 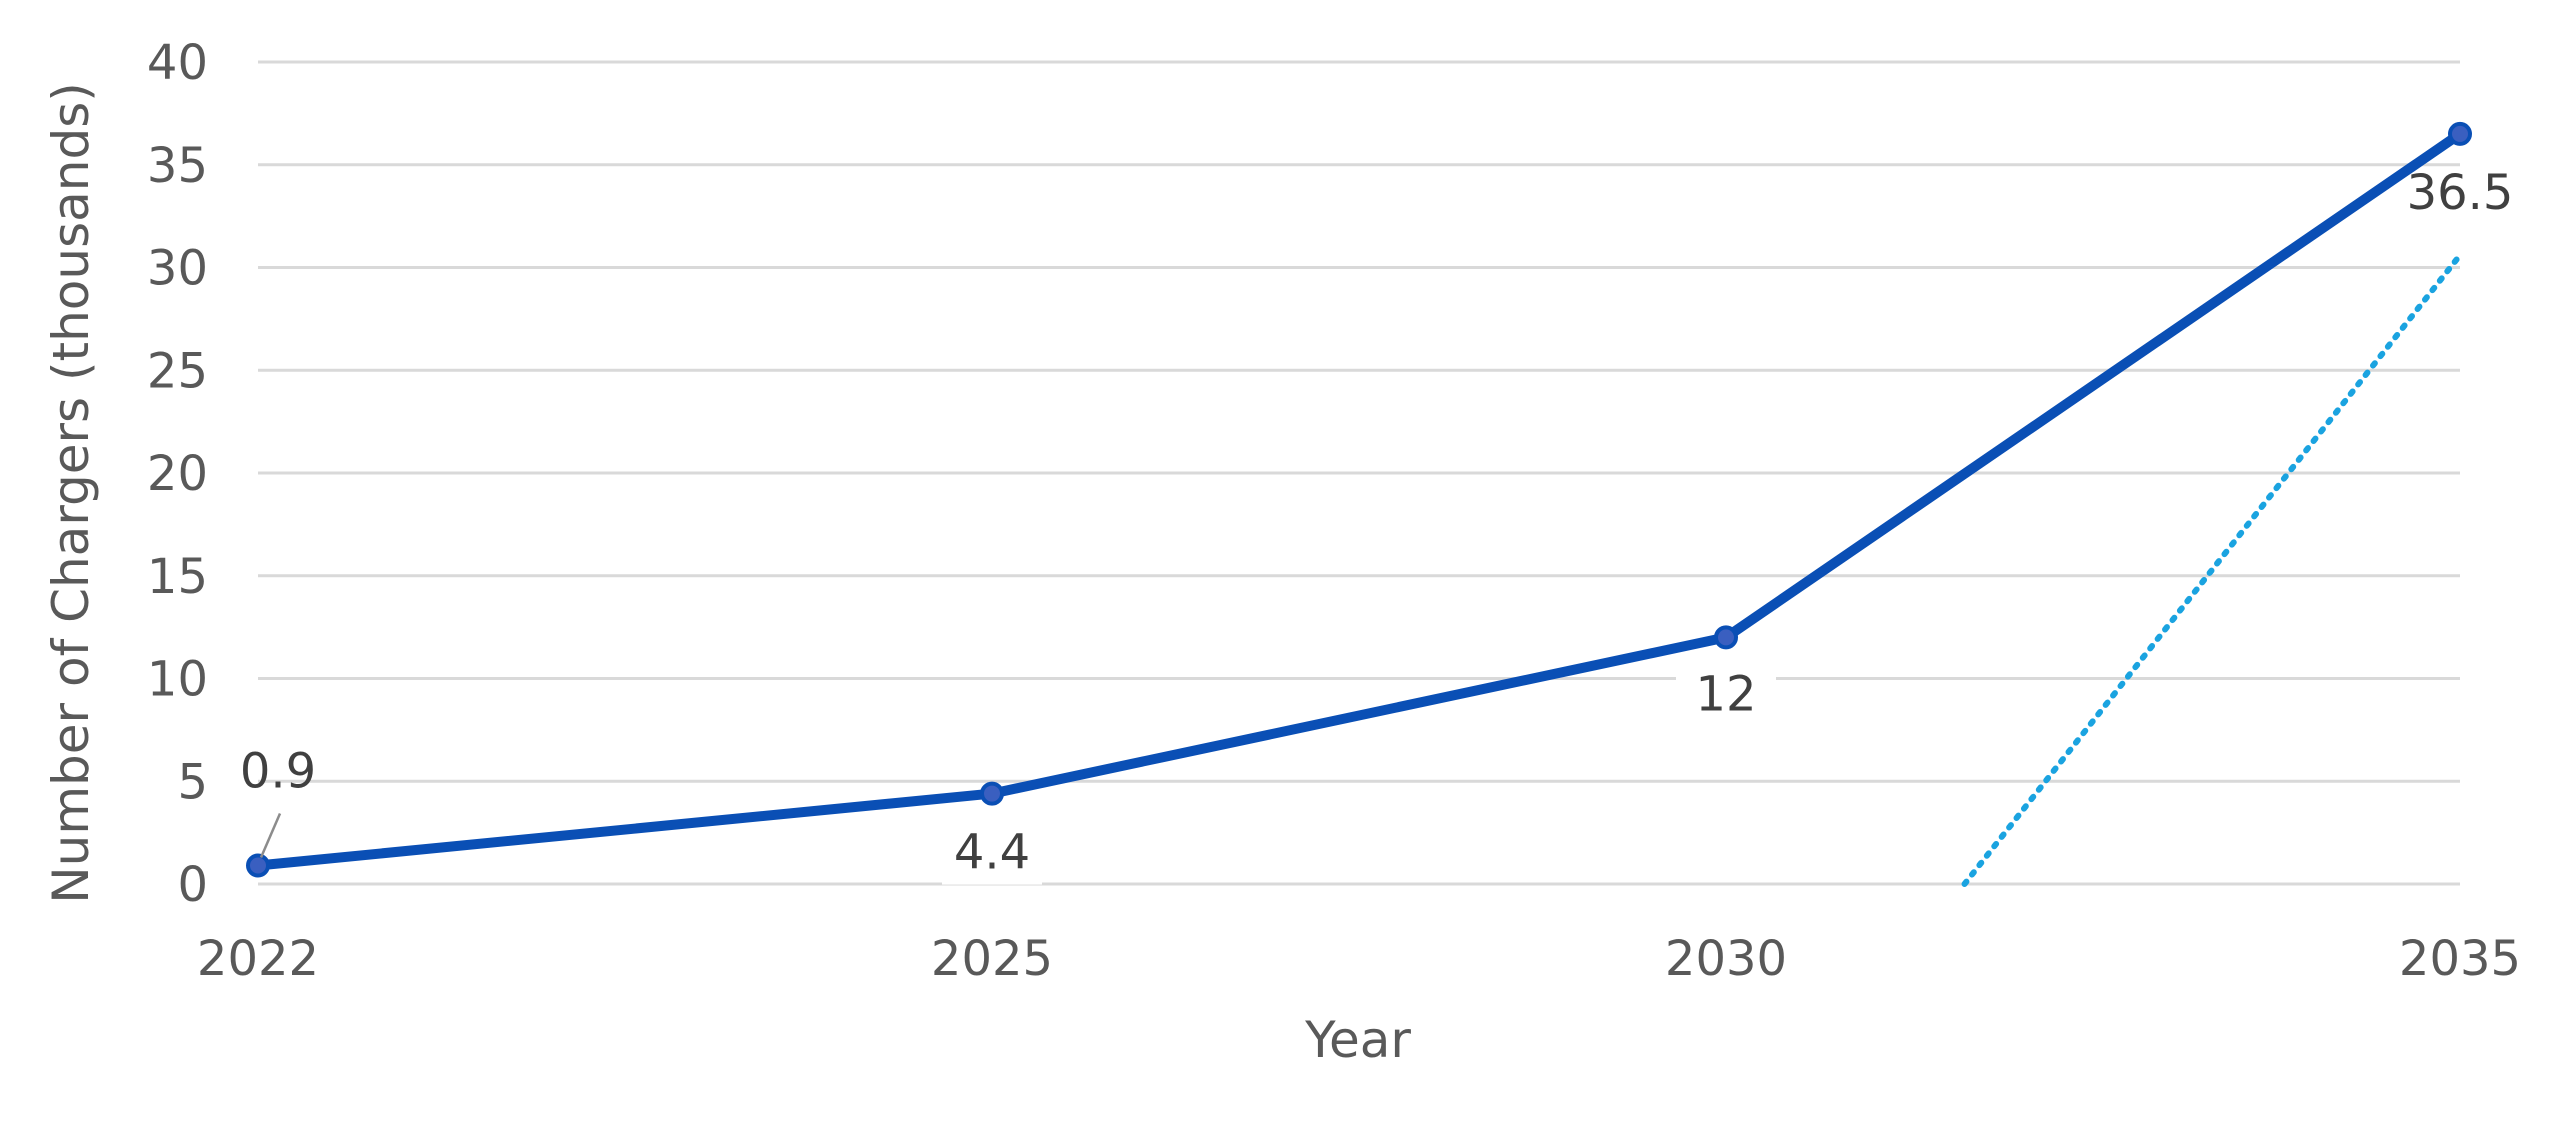 I want to click on data-point-2035, so click(x=2460, y=133).